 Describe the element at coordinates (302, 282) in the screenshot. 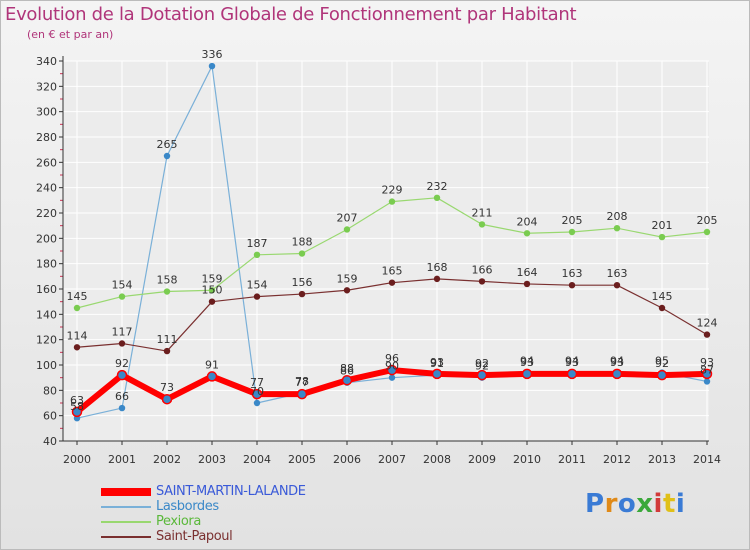

I see `data-label: 156` at that location.